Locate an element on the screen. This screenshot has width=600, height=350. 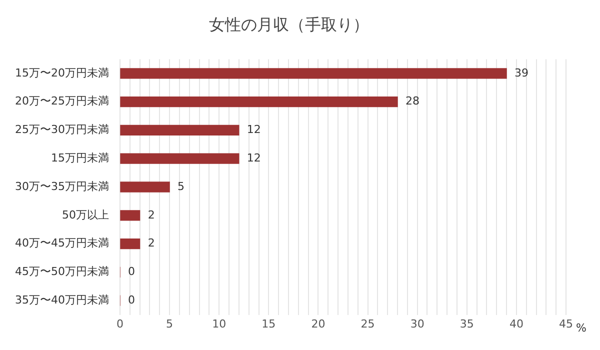
y-tick-label: 15万円未満 is located at coordinates (79, 157).